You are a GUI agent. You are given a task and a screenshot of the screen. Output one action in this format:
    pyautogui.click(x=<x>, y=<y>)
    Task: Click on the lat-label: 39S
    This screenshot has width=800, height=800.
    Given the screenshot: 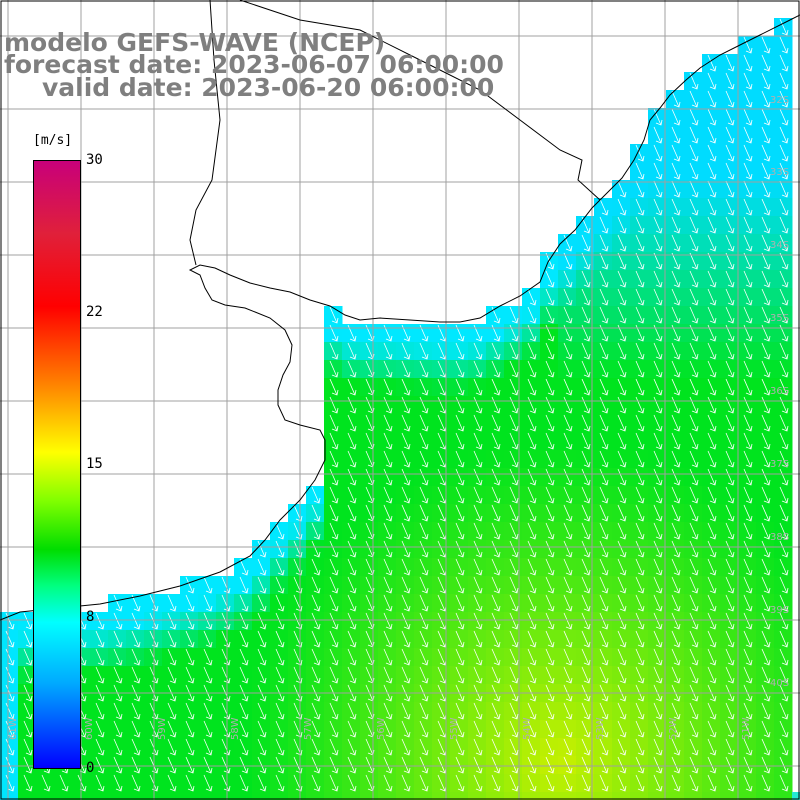 What is the action you would take?
    pyautogui.click(x=780, y=610)
    